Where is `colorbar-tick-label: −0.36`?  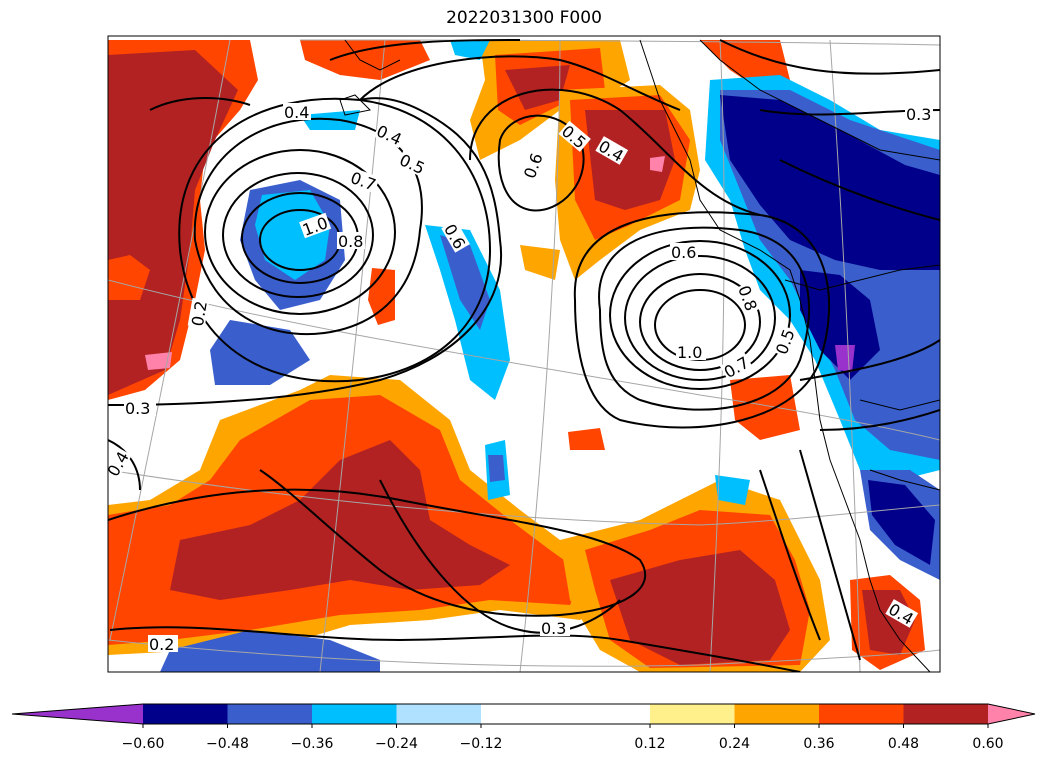
colorbar-tick-label: −0.36 is located at coordinates (312, 744).